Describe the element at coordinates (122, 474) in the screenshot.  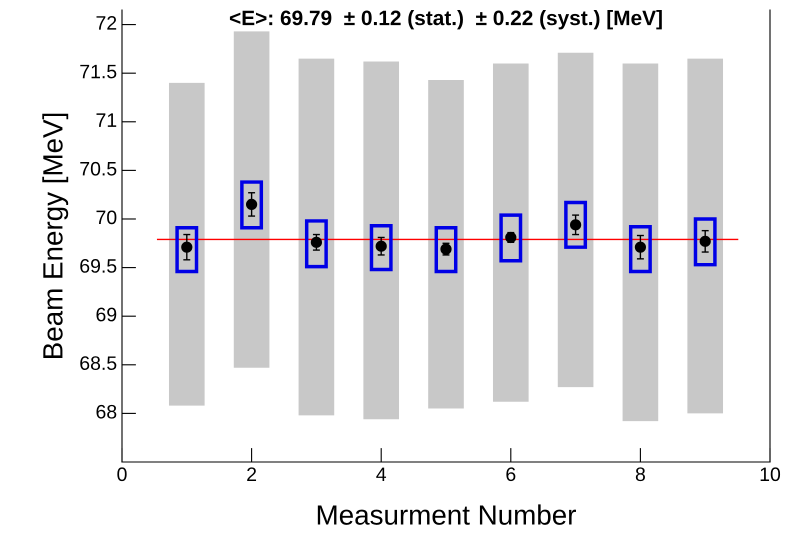
I see `x-tick-label: 0` at that location.